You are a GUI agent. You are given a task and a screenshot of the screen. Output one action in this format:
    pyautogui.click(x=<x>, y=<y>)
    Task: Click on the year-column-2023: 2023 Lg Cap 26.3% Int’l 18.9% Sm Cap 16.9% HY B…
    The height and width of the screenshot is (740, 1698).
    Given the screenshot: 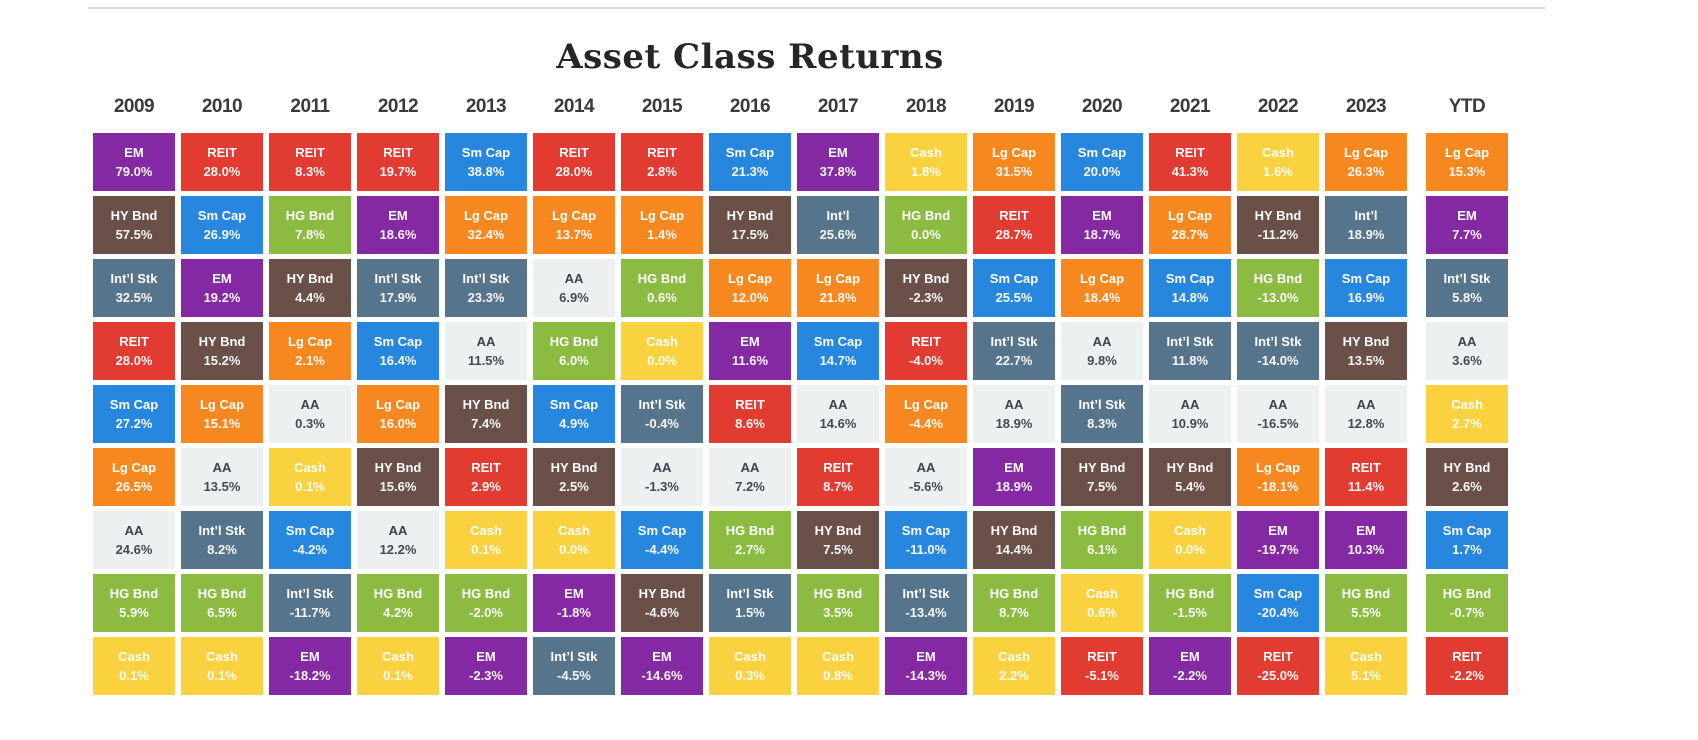 What is the action you would take?
    pyautogui.click(x=1366, y=393)
    